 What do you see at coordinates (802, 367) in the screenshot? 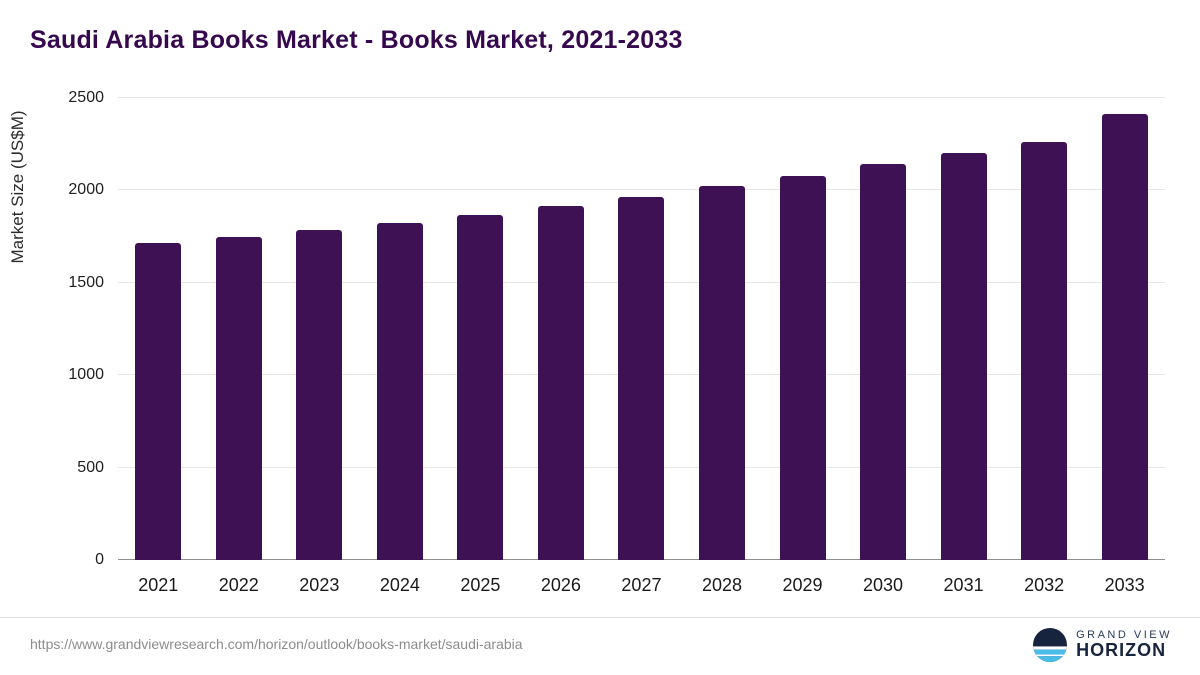
I see `bar-2029` at bounding box center [802, 367].